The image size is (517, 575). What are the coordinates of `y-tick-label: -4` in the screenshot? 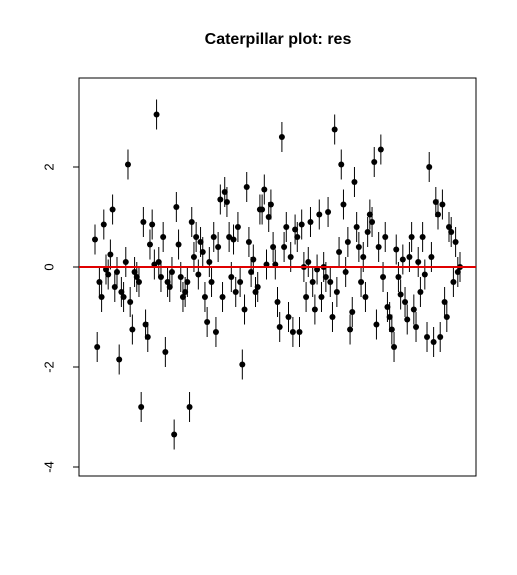 It's located at (48, 467).